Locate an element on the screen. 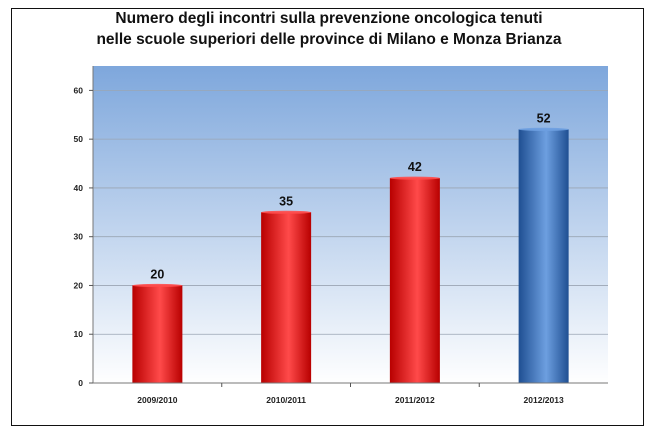 The height and width of the screenshot is (432, 658). x-tick-label: 2012/2013 is located at coordinates (544, 400).